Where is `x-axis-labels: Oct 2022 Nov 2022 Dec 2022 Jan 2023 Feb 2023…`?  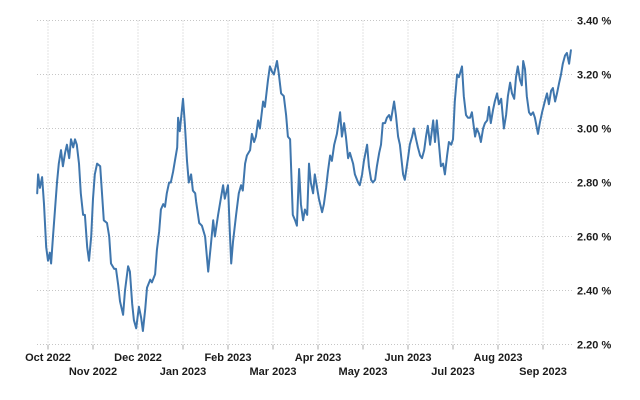 x-axis-labels: Oct 2022 Nov 2022 Dec 2022 Jan 2023 Feb 2023… is located at coordinates (296, 365).